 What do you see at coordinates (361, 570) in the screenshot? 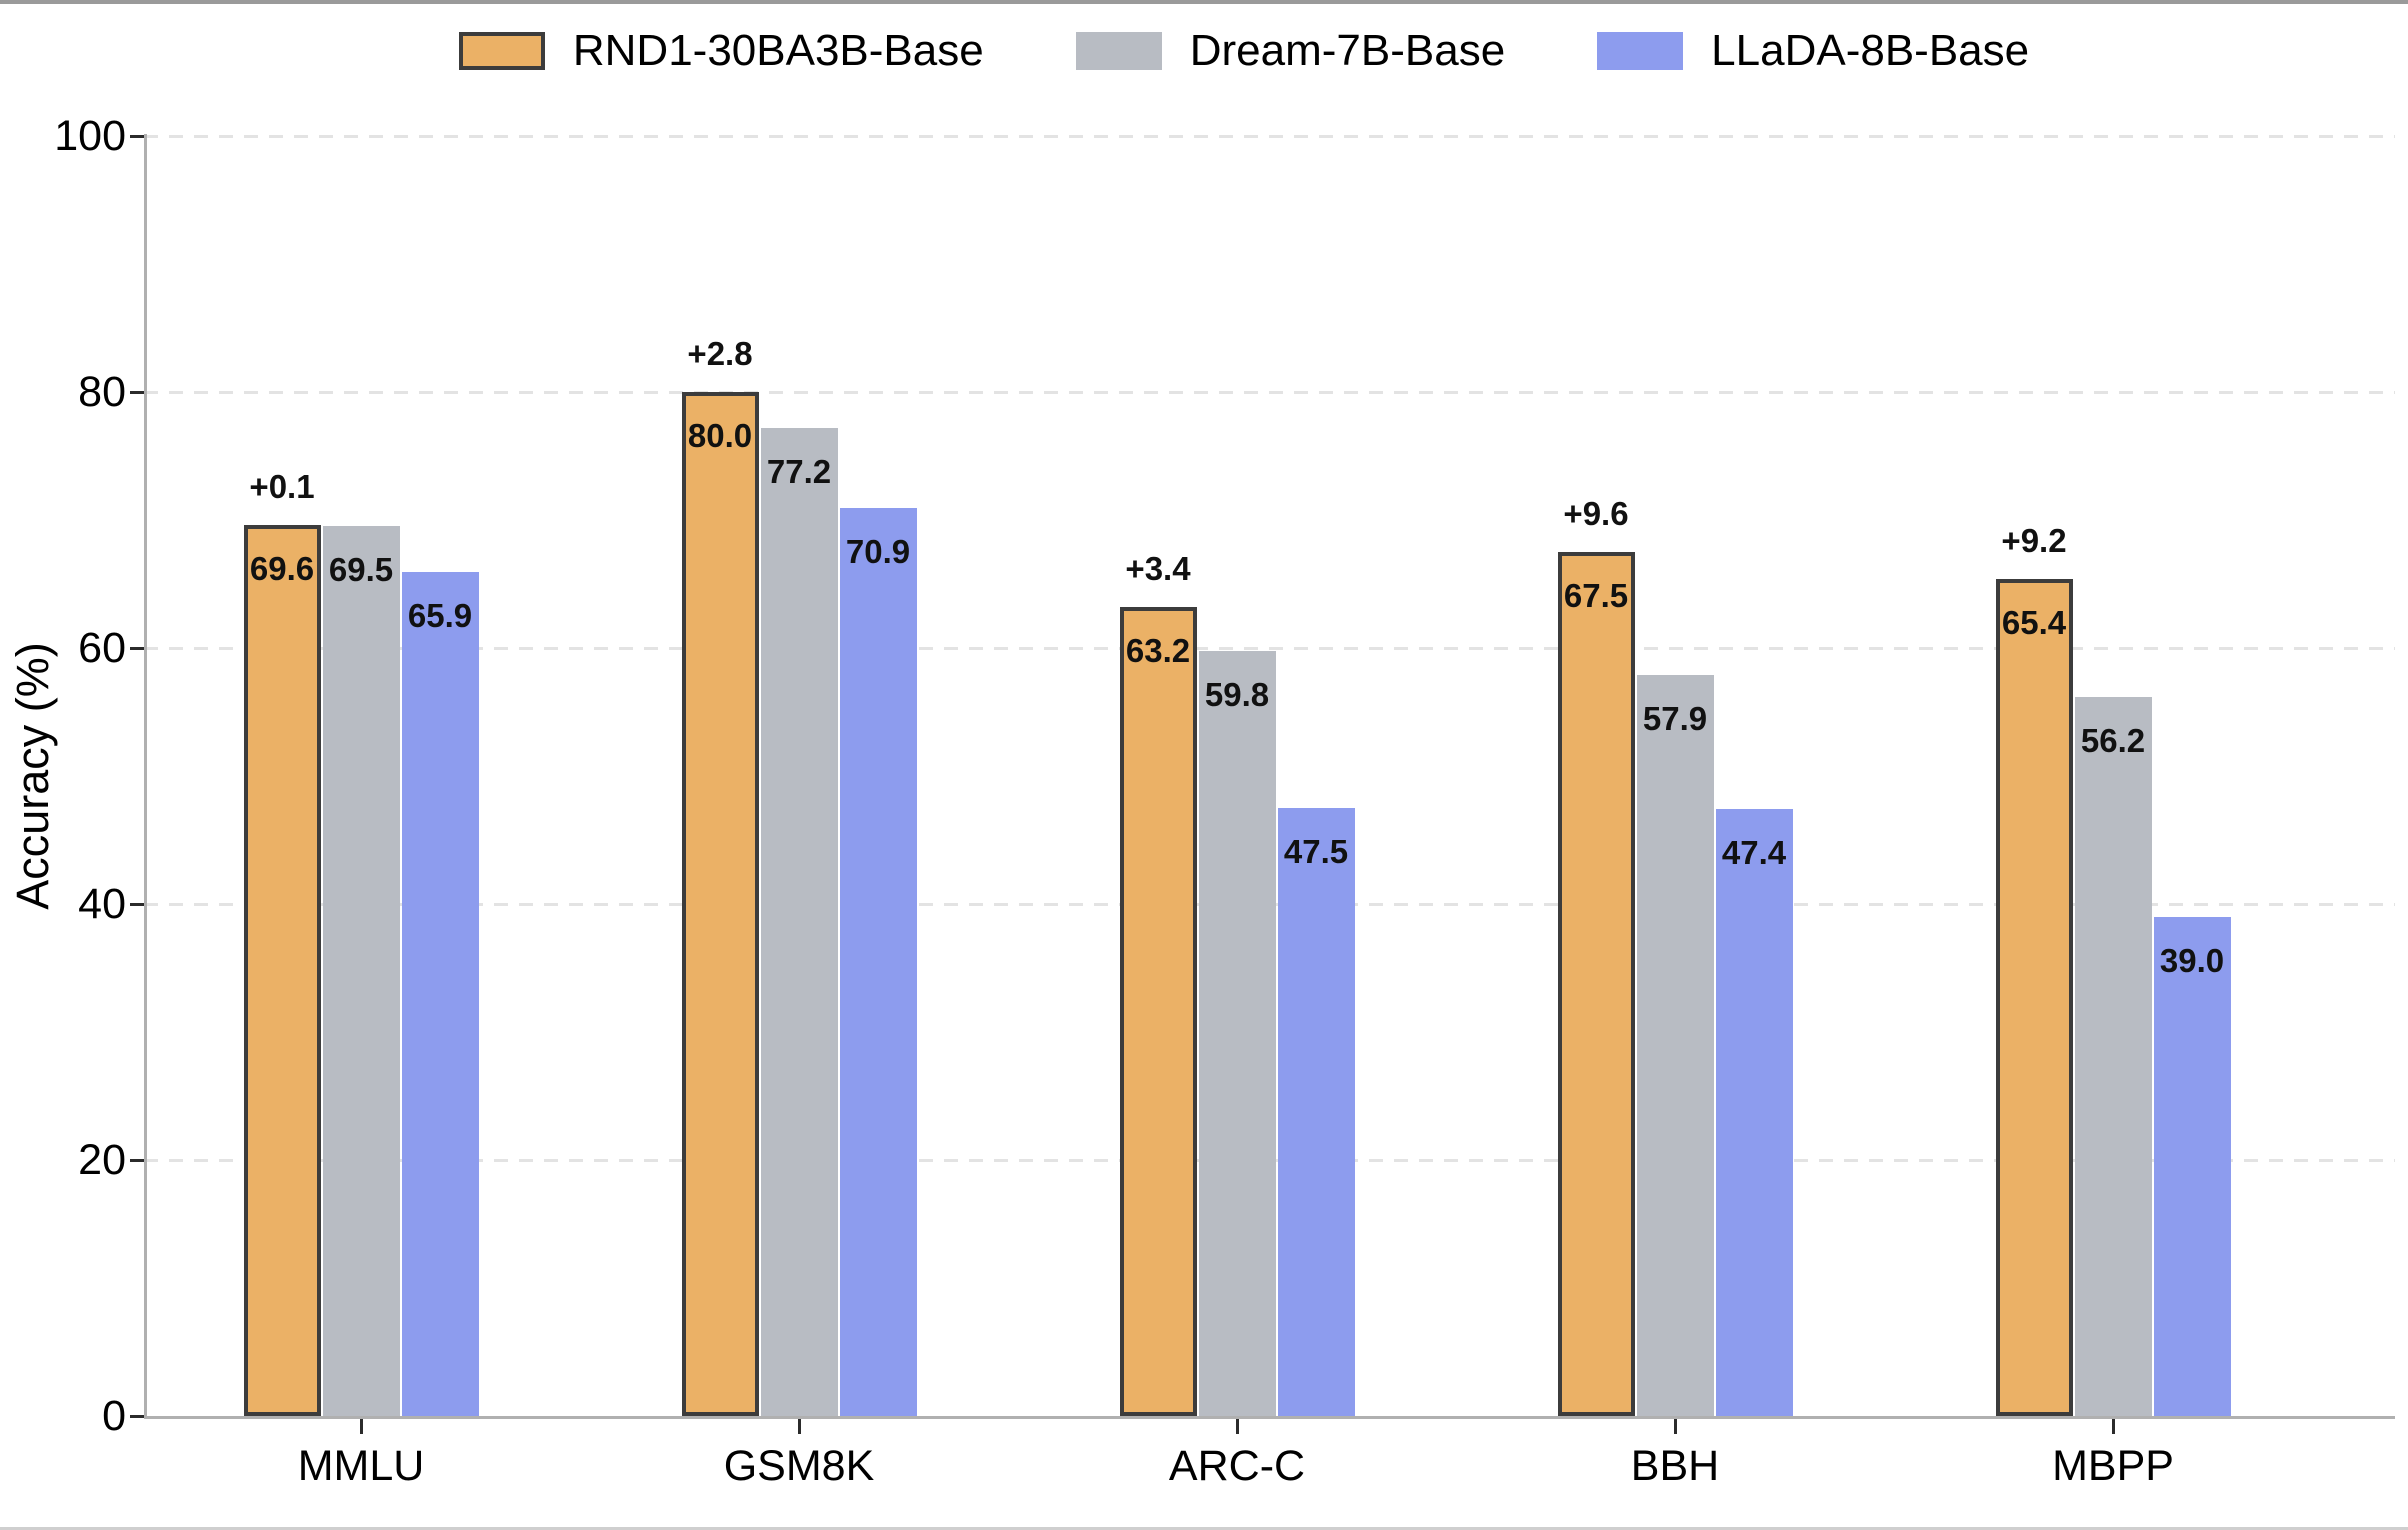
I see `bar-value-MMLU-Dream-7B-Base: 69.5` at bounding box center [361, 570].